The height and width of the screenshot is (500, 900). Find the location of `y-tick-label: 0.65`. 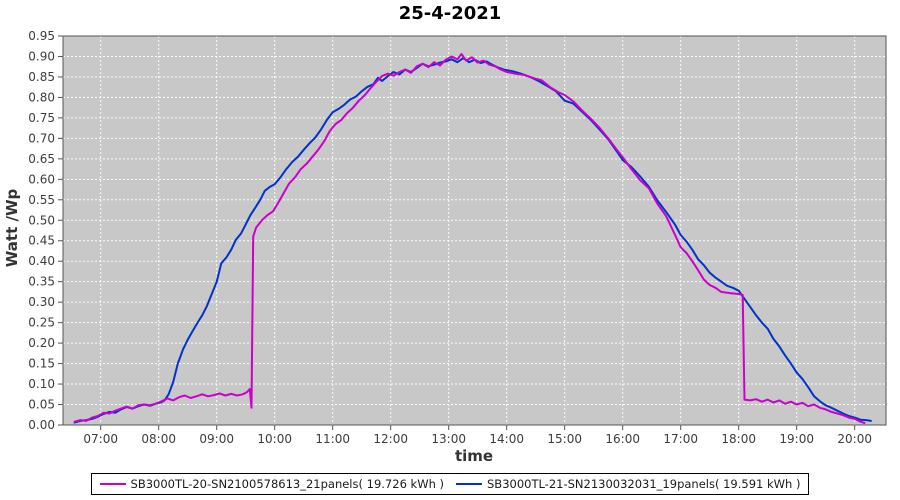

y-tick-label: 0.65 is located at coordinates (41, 159).